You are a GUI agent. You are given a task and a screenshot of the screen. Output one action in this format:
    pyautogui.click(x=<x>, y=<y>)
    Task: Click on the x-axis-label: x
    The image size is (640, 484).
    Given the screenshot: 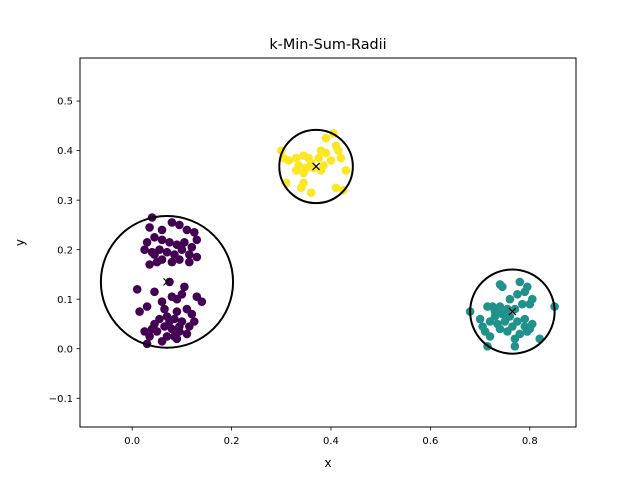 What is the action you would take?
    pyautogui.click(x=327, y=463)
    